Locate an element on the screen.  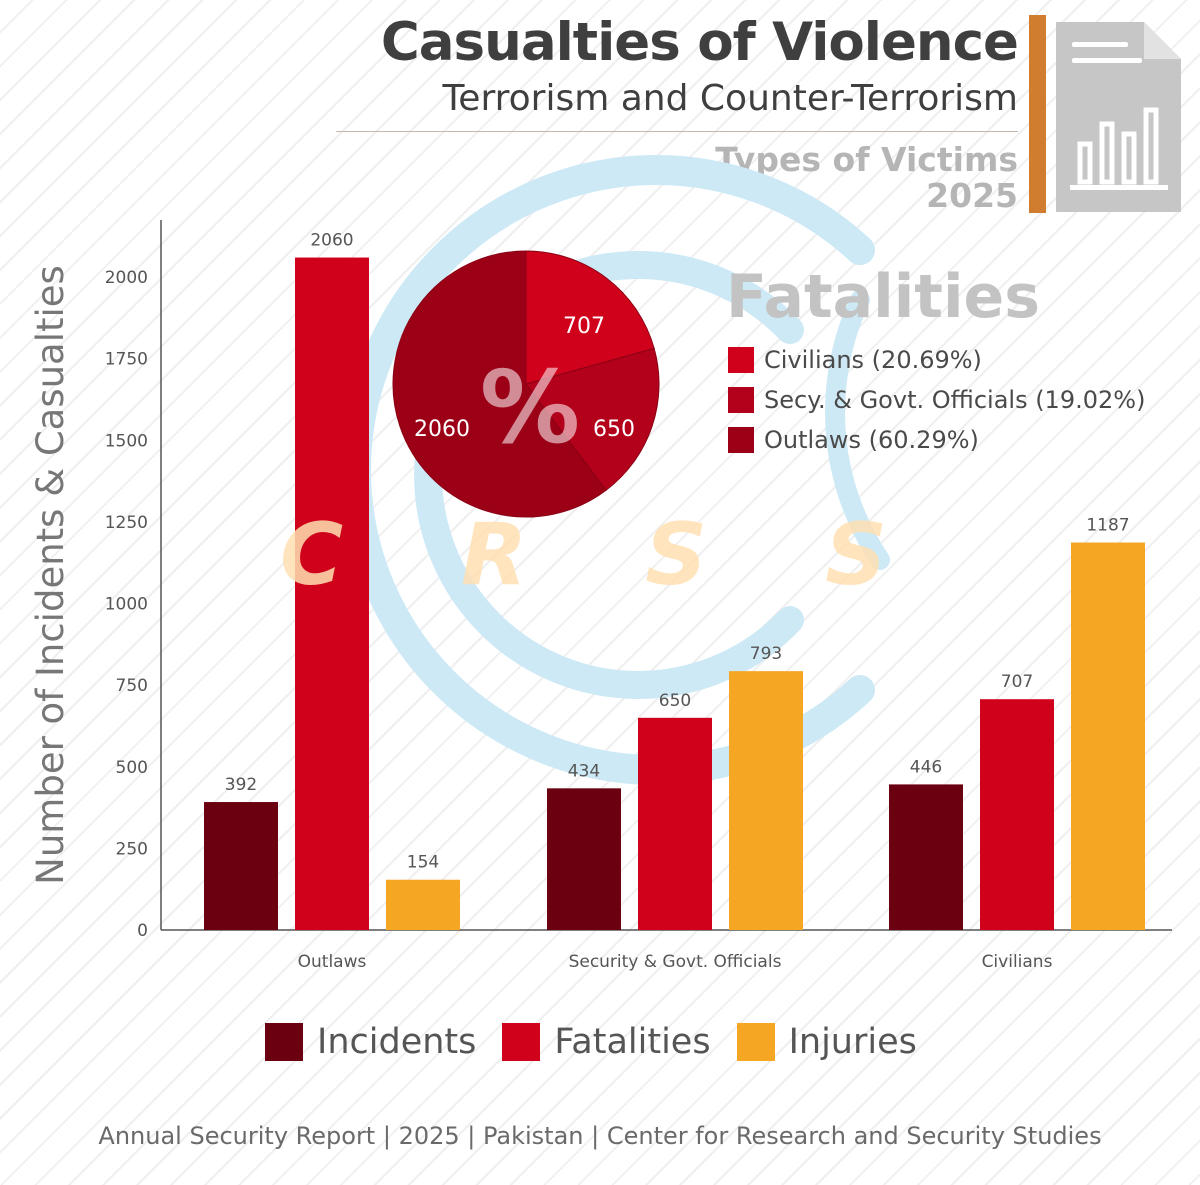
x-category-label: Civilians is located at coordinates (1017, 962).